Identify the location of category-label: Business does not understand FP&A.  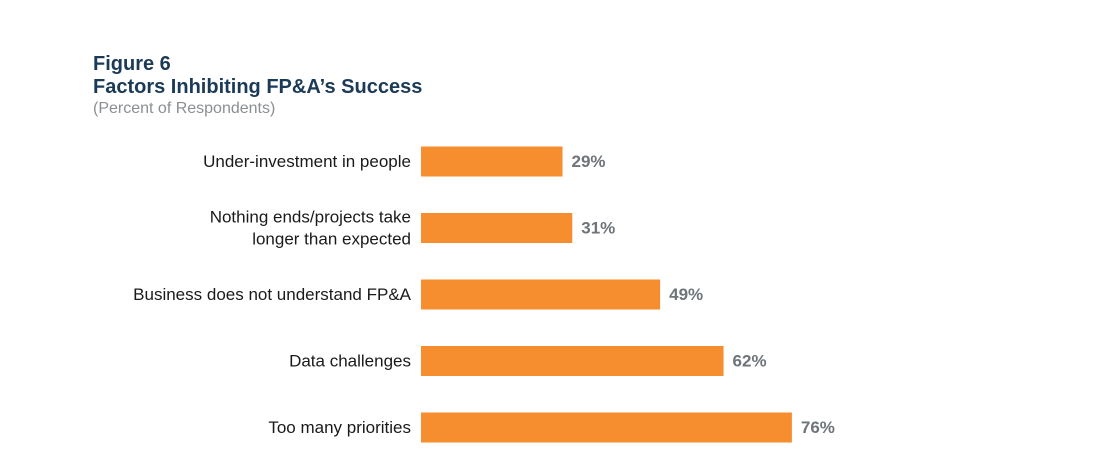
(272, 294).